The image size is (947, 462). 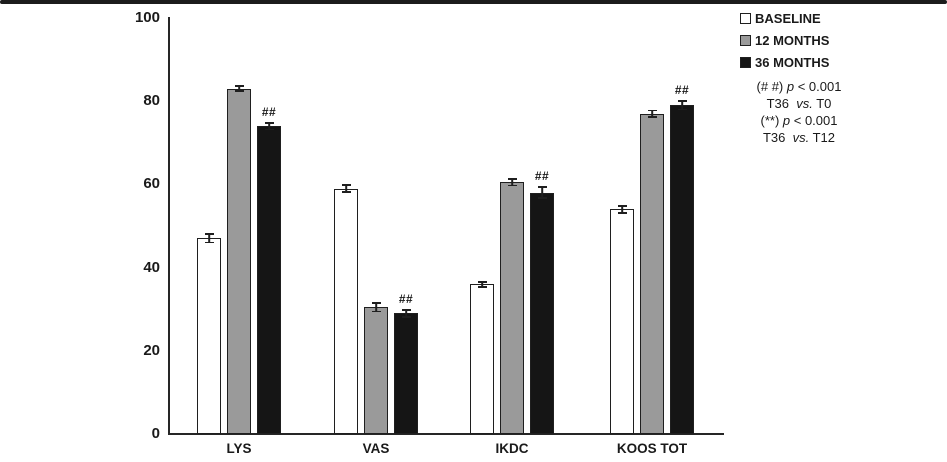 I want to click on bar-36-months-lys, so click(x=269, y=280).